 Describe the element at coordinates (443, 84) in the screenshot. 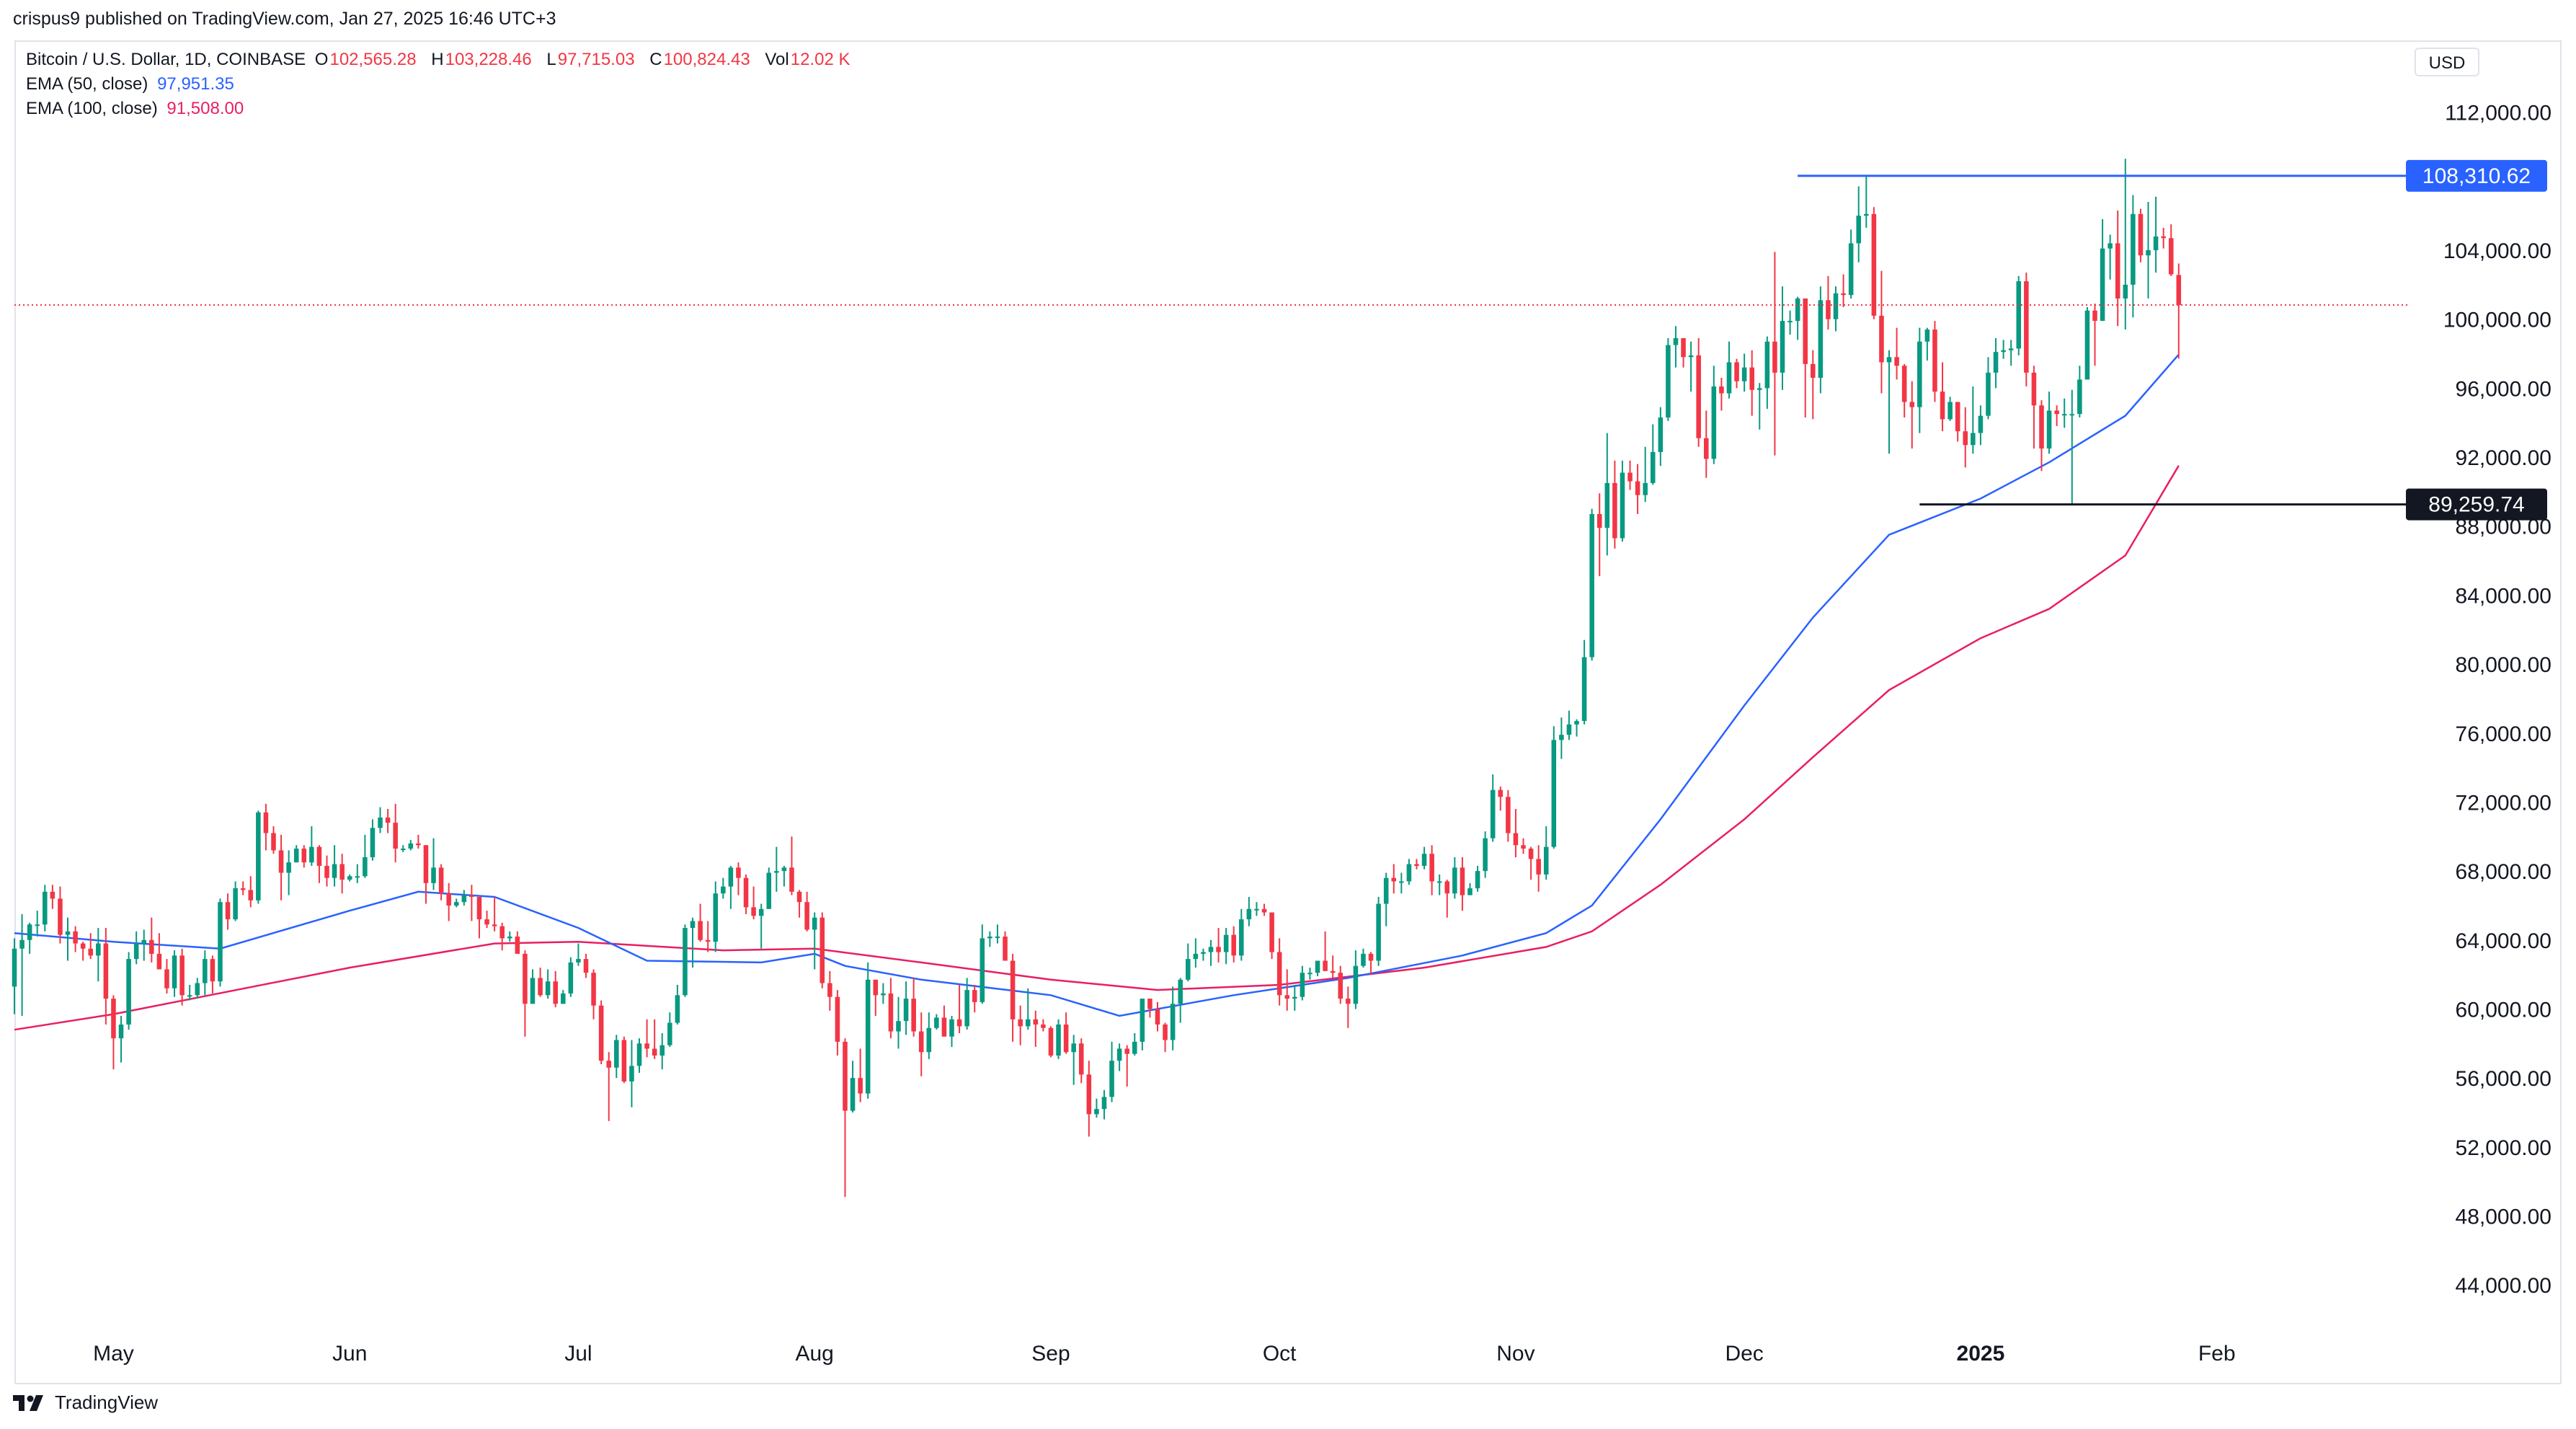

I see `legend-ema50-row: EMA (50, close) 97,951.35` at that location.